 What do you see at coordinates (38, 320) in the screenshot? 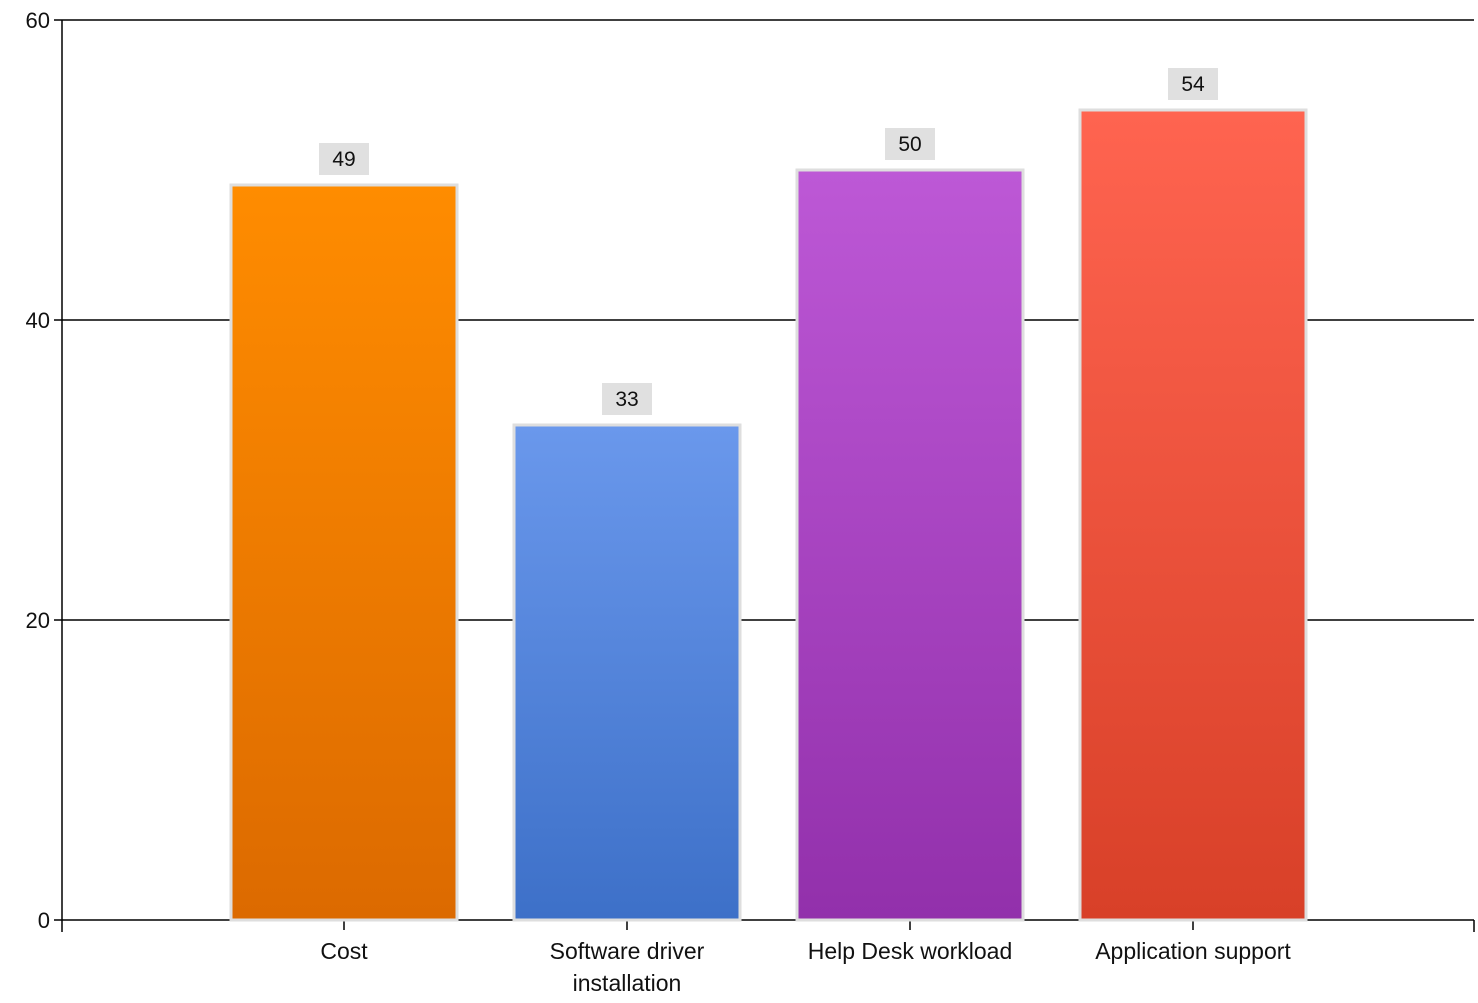
I see `y-tick-label: 40` at bounding box center [38, 320].